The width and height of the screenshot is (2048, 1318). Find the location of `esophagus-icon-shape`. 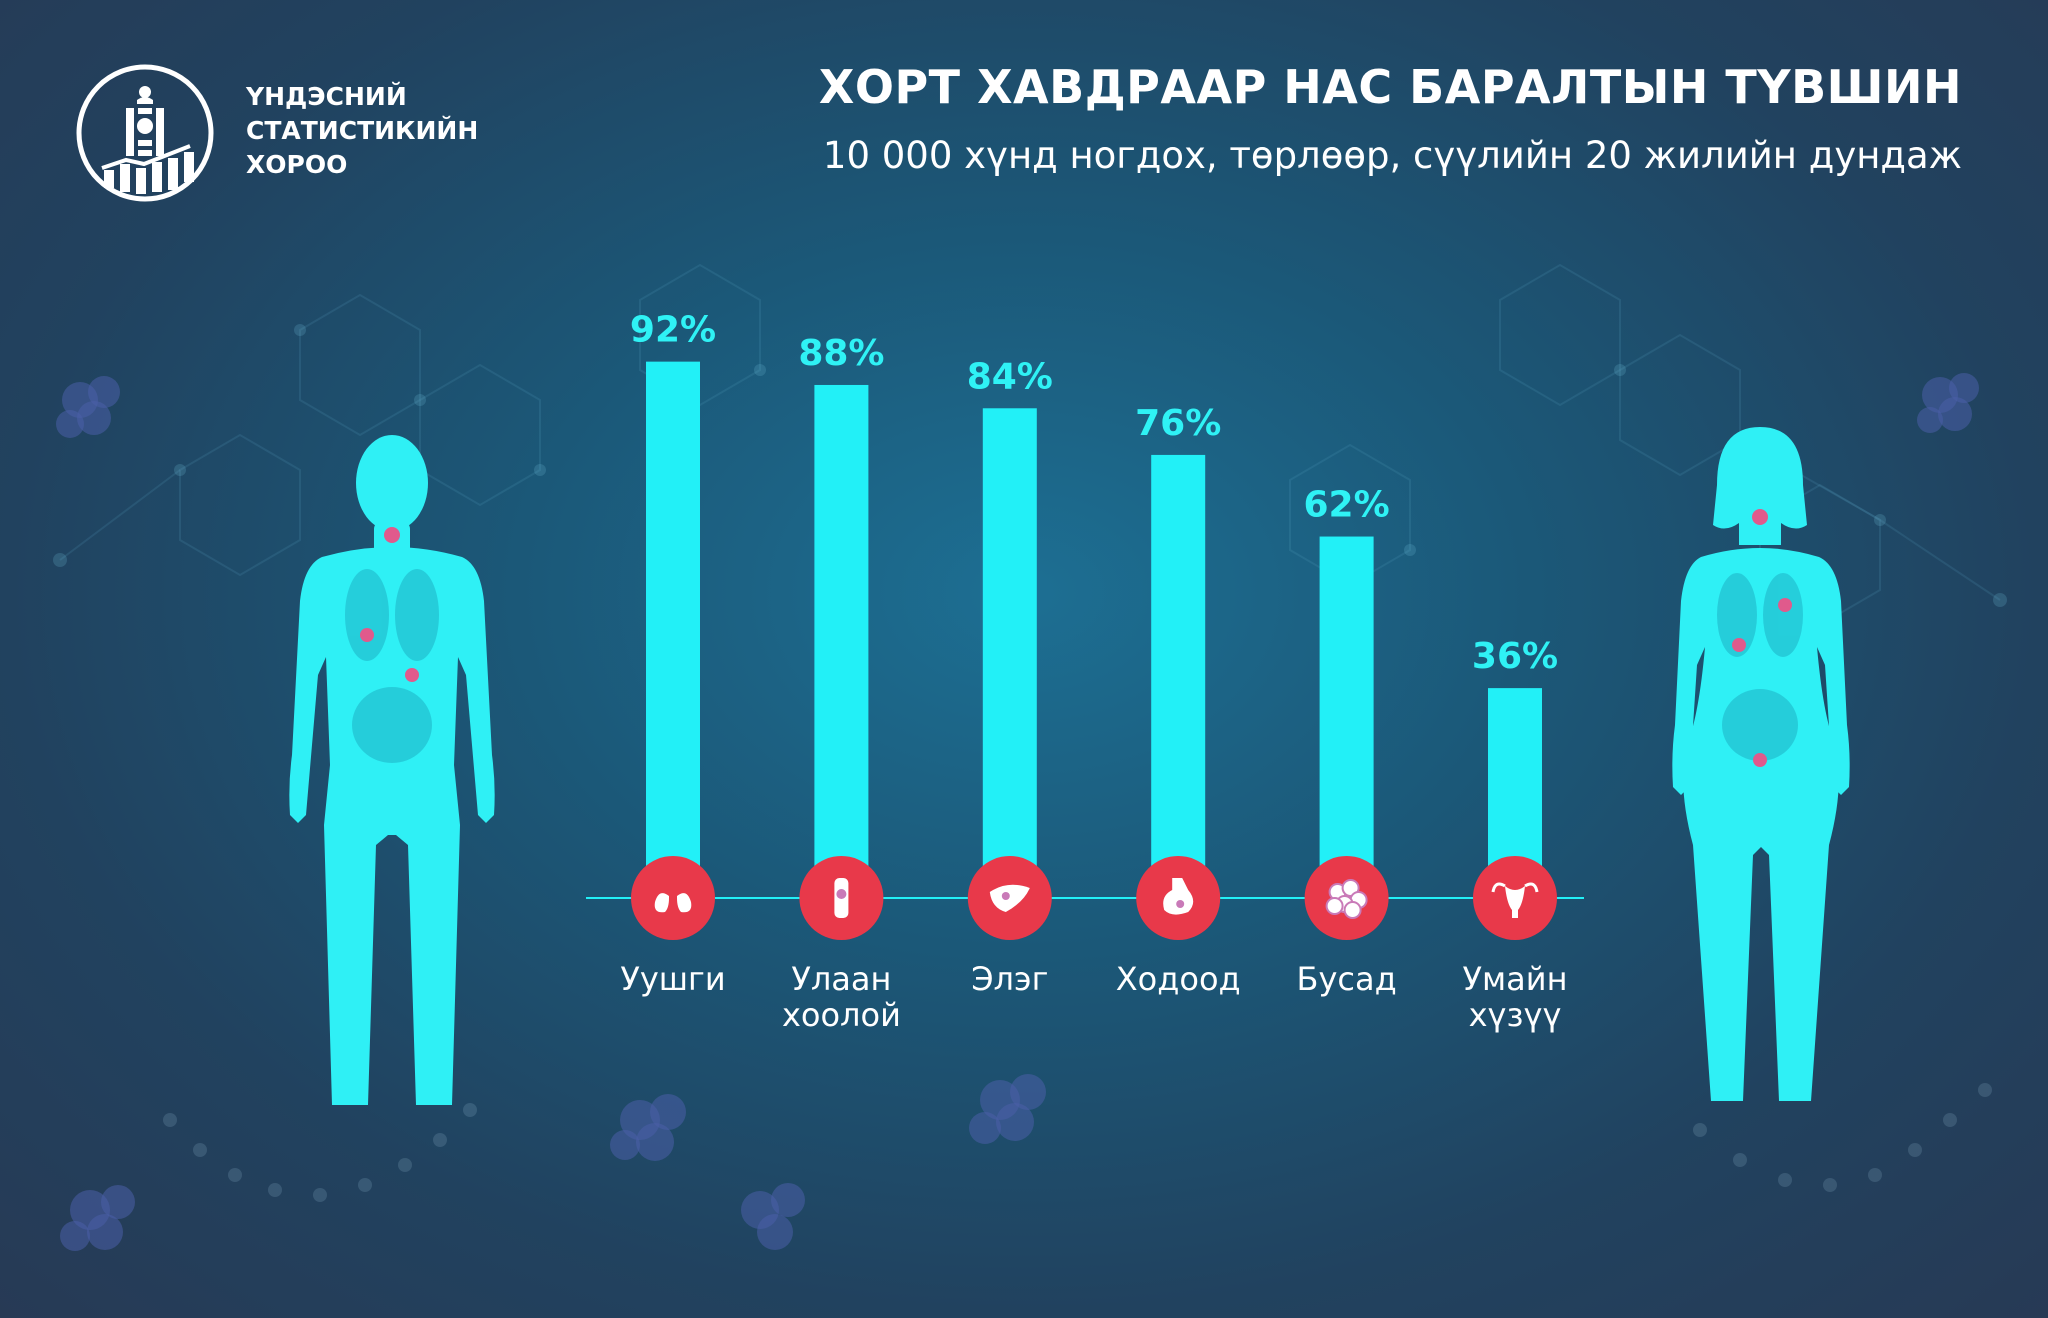

esophagus-icon-shape is located at coordinates (841, 894).